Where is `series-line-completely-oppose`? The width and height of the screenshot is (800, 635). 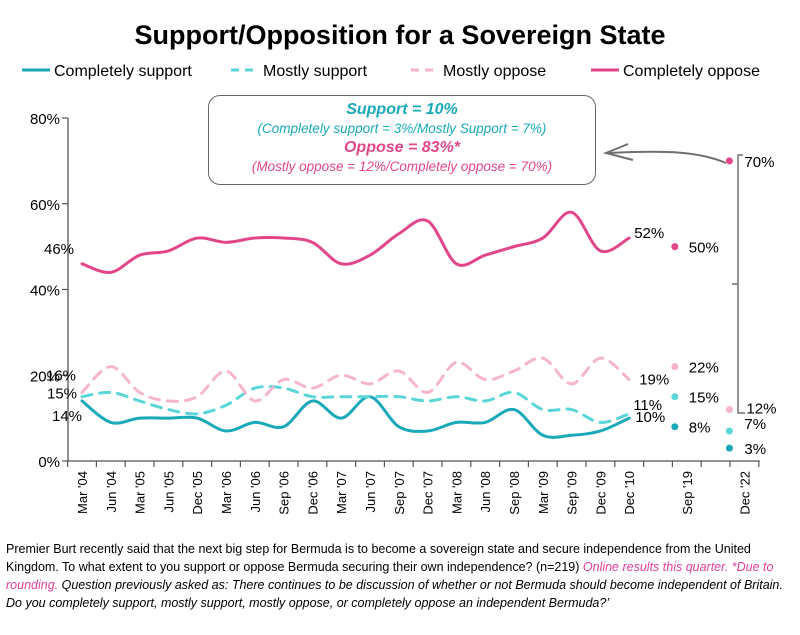
series-line-completely-oppose is located at coordinates (355, 242).